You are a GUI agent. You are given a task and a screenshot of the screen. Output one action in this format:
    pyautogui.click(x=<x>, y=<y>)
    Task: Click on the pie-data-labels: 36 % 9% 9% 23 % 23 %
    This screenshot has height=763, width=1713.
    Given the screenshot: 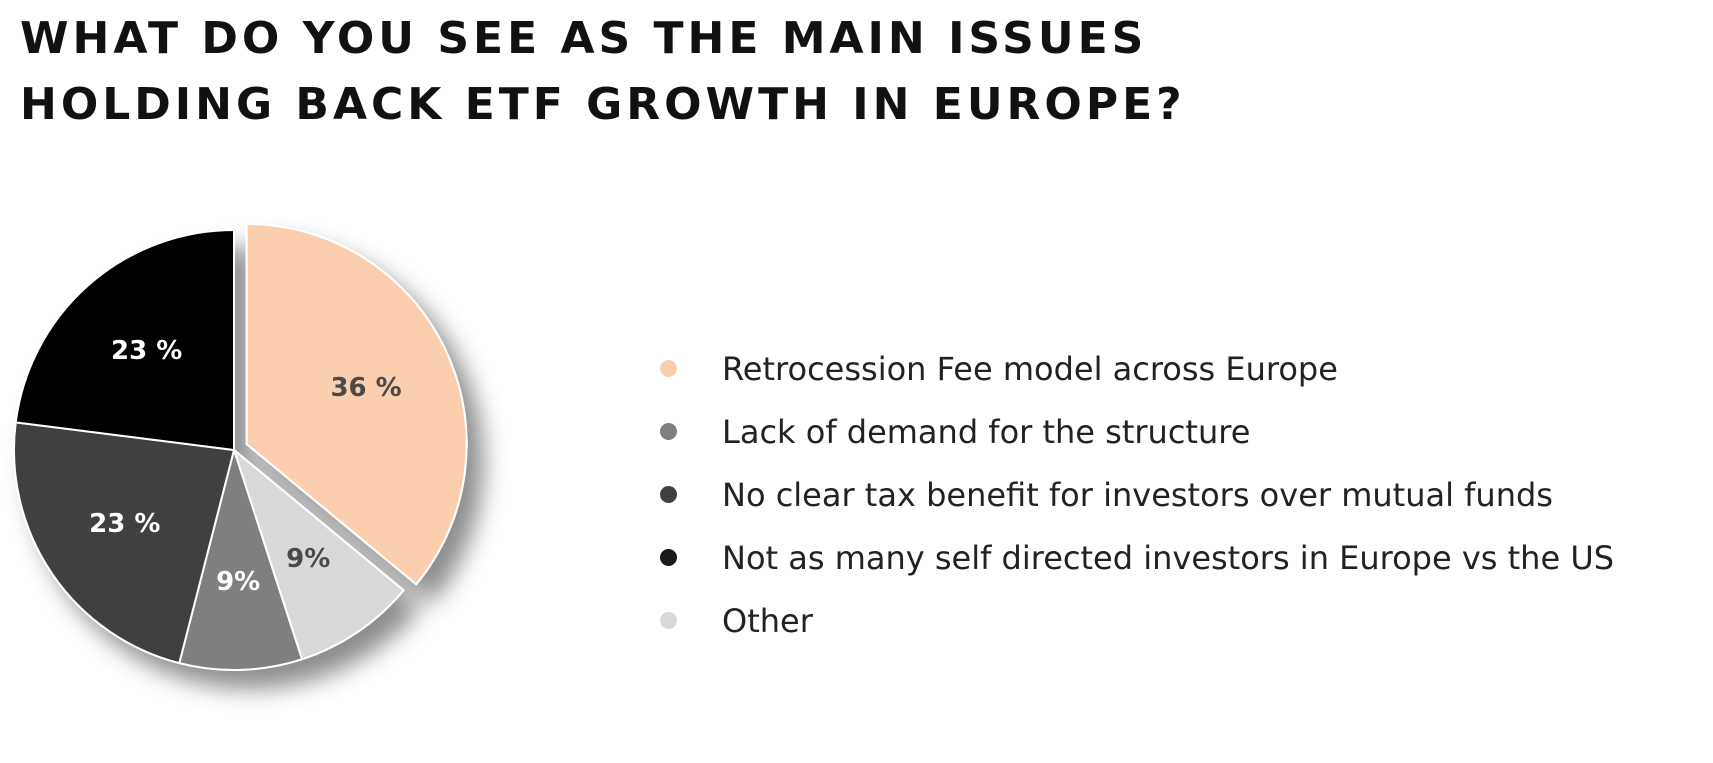 What is the action you would take?
    pyautogui.click(x=245, y=466)
    